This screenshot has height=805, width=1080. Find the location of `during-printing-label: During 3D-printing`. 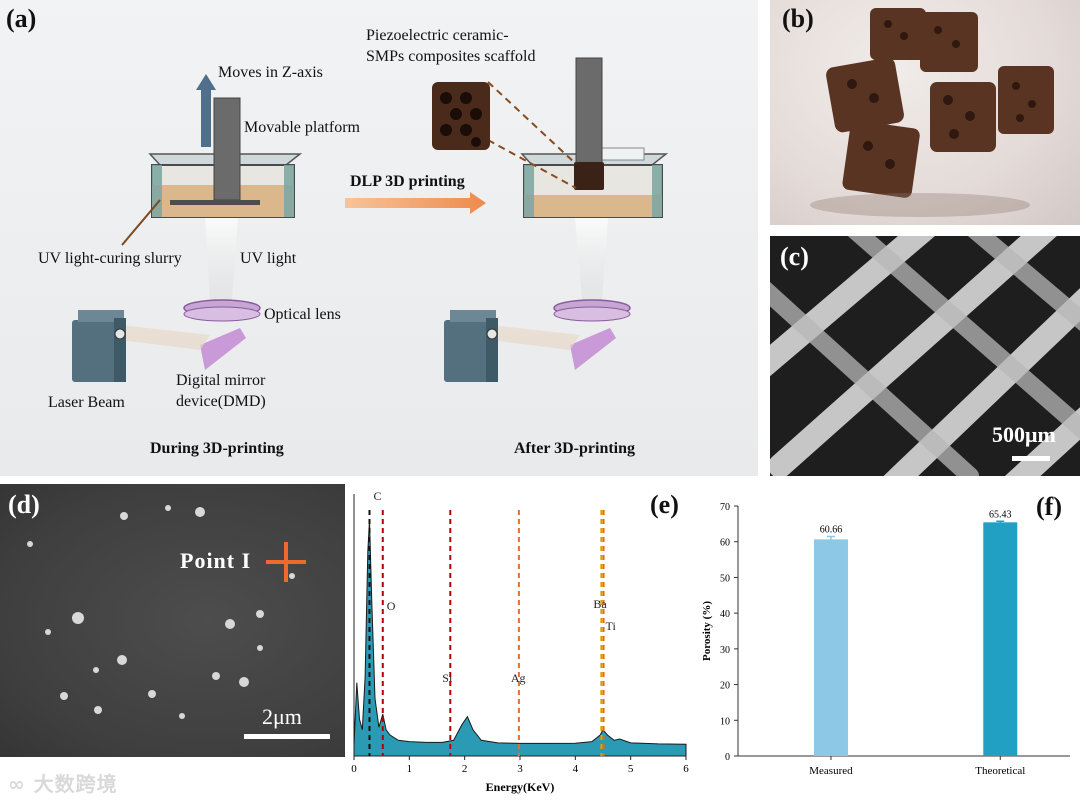

during-printing-label: During 3D-printing is located at coordinates (217, 448).